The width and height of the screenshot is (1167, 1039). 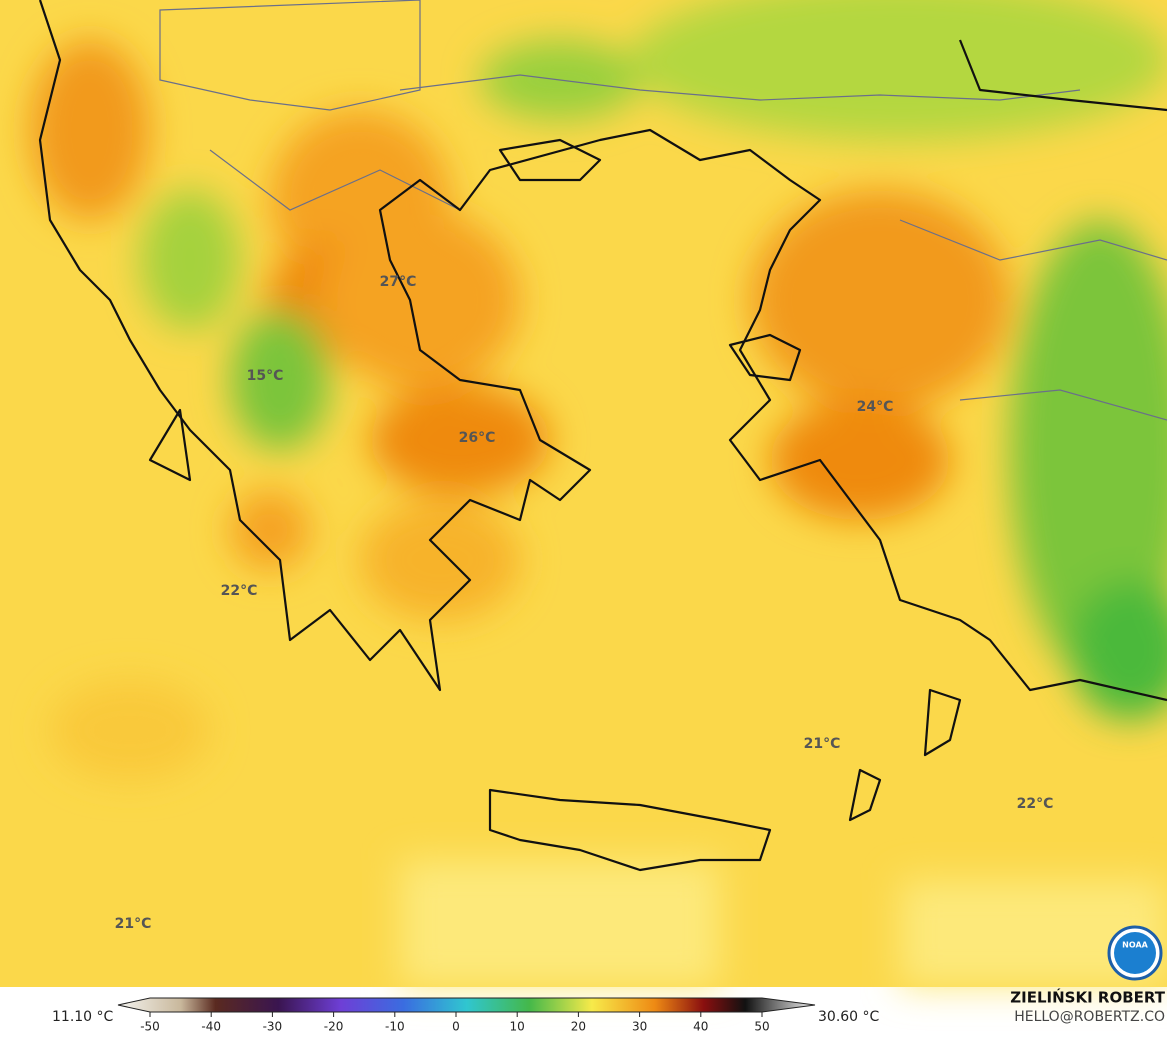 I want to click on temperature-label: 26°C, so click(x=477, y=438).